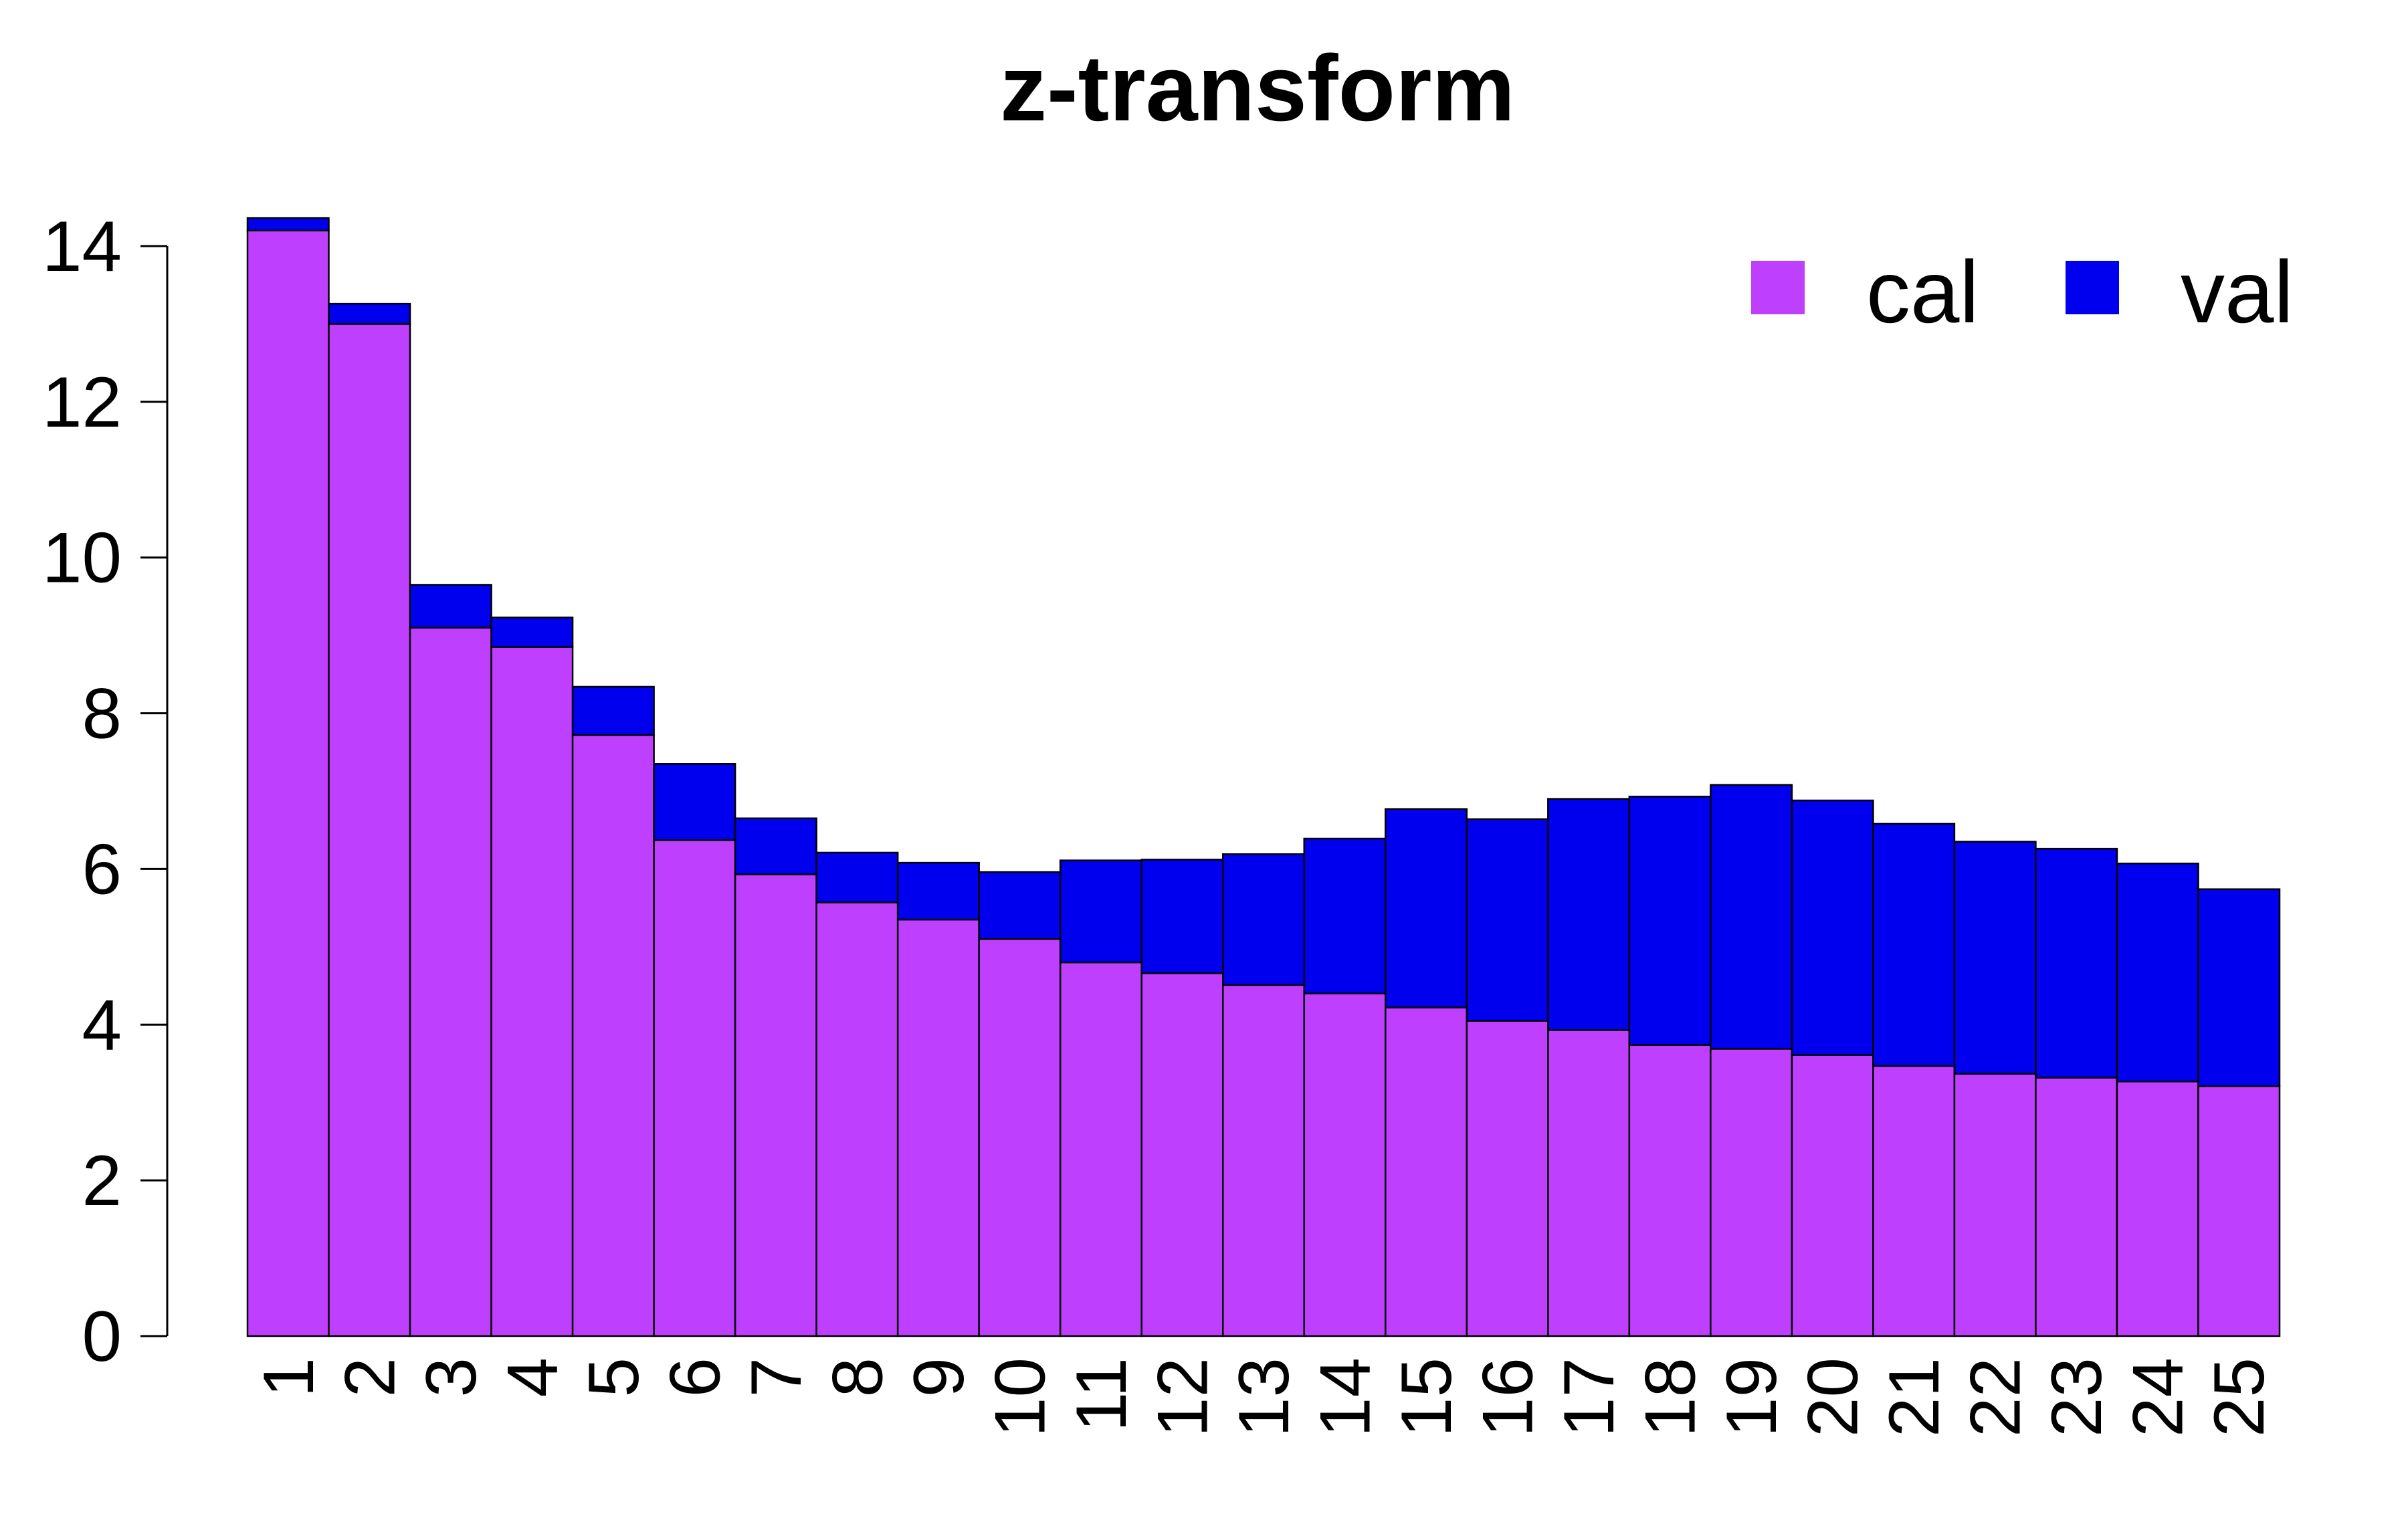 The image size is (2408, 1522). I want to click on y-tick-label: 0, so click(102, 1336).